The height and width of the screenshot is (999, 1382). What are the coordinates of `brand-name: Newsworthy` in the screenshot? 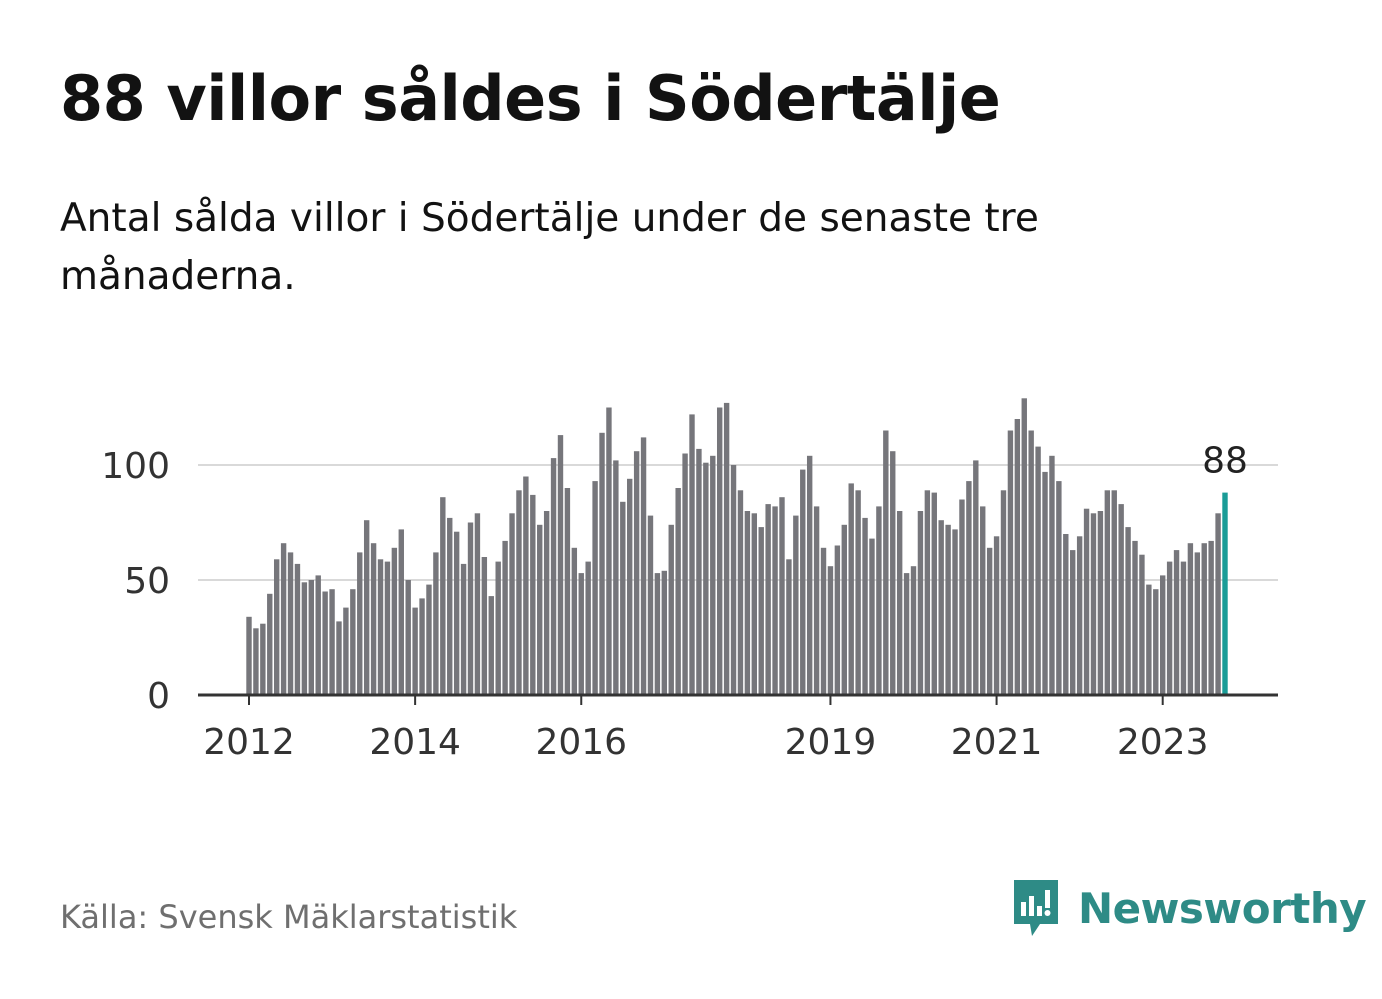 It's located at (1222, 908).